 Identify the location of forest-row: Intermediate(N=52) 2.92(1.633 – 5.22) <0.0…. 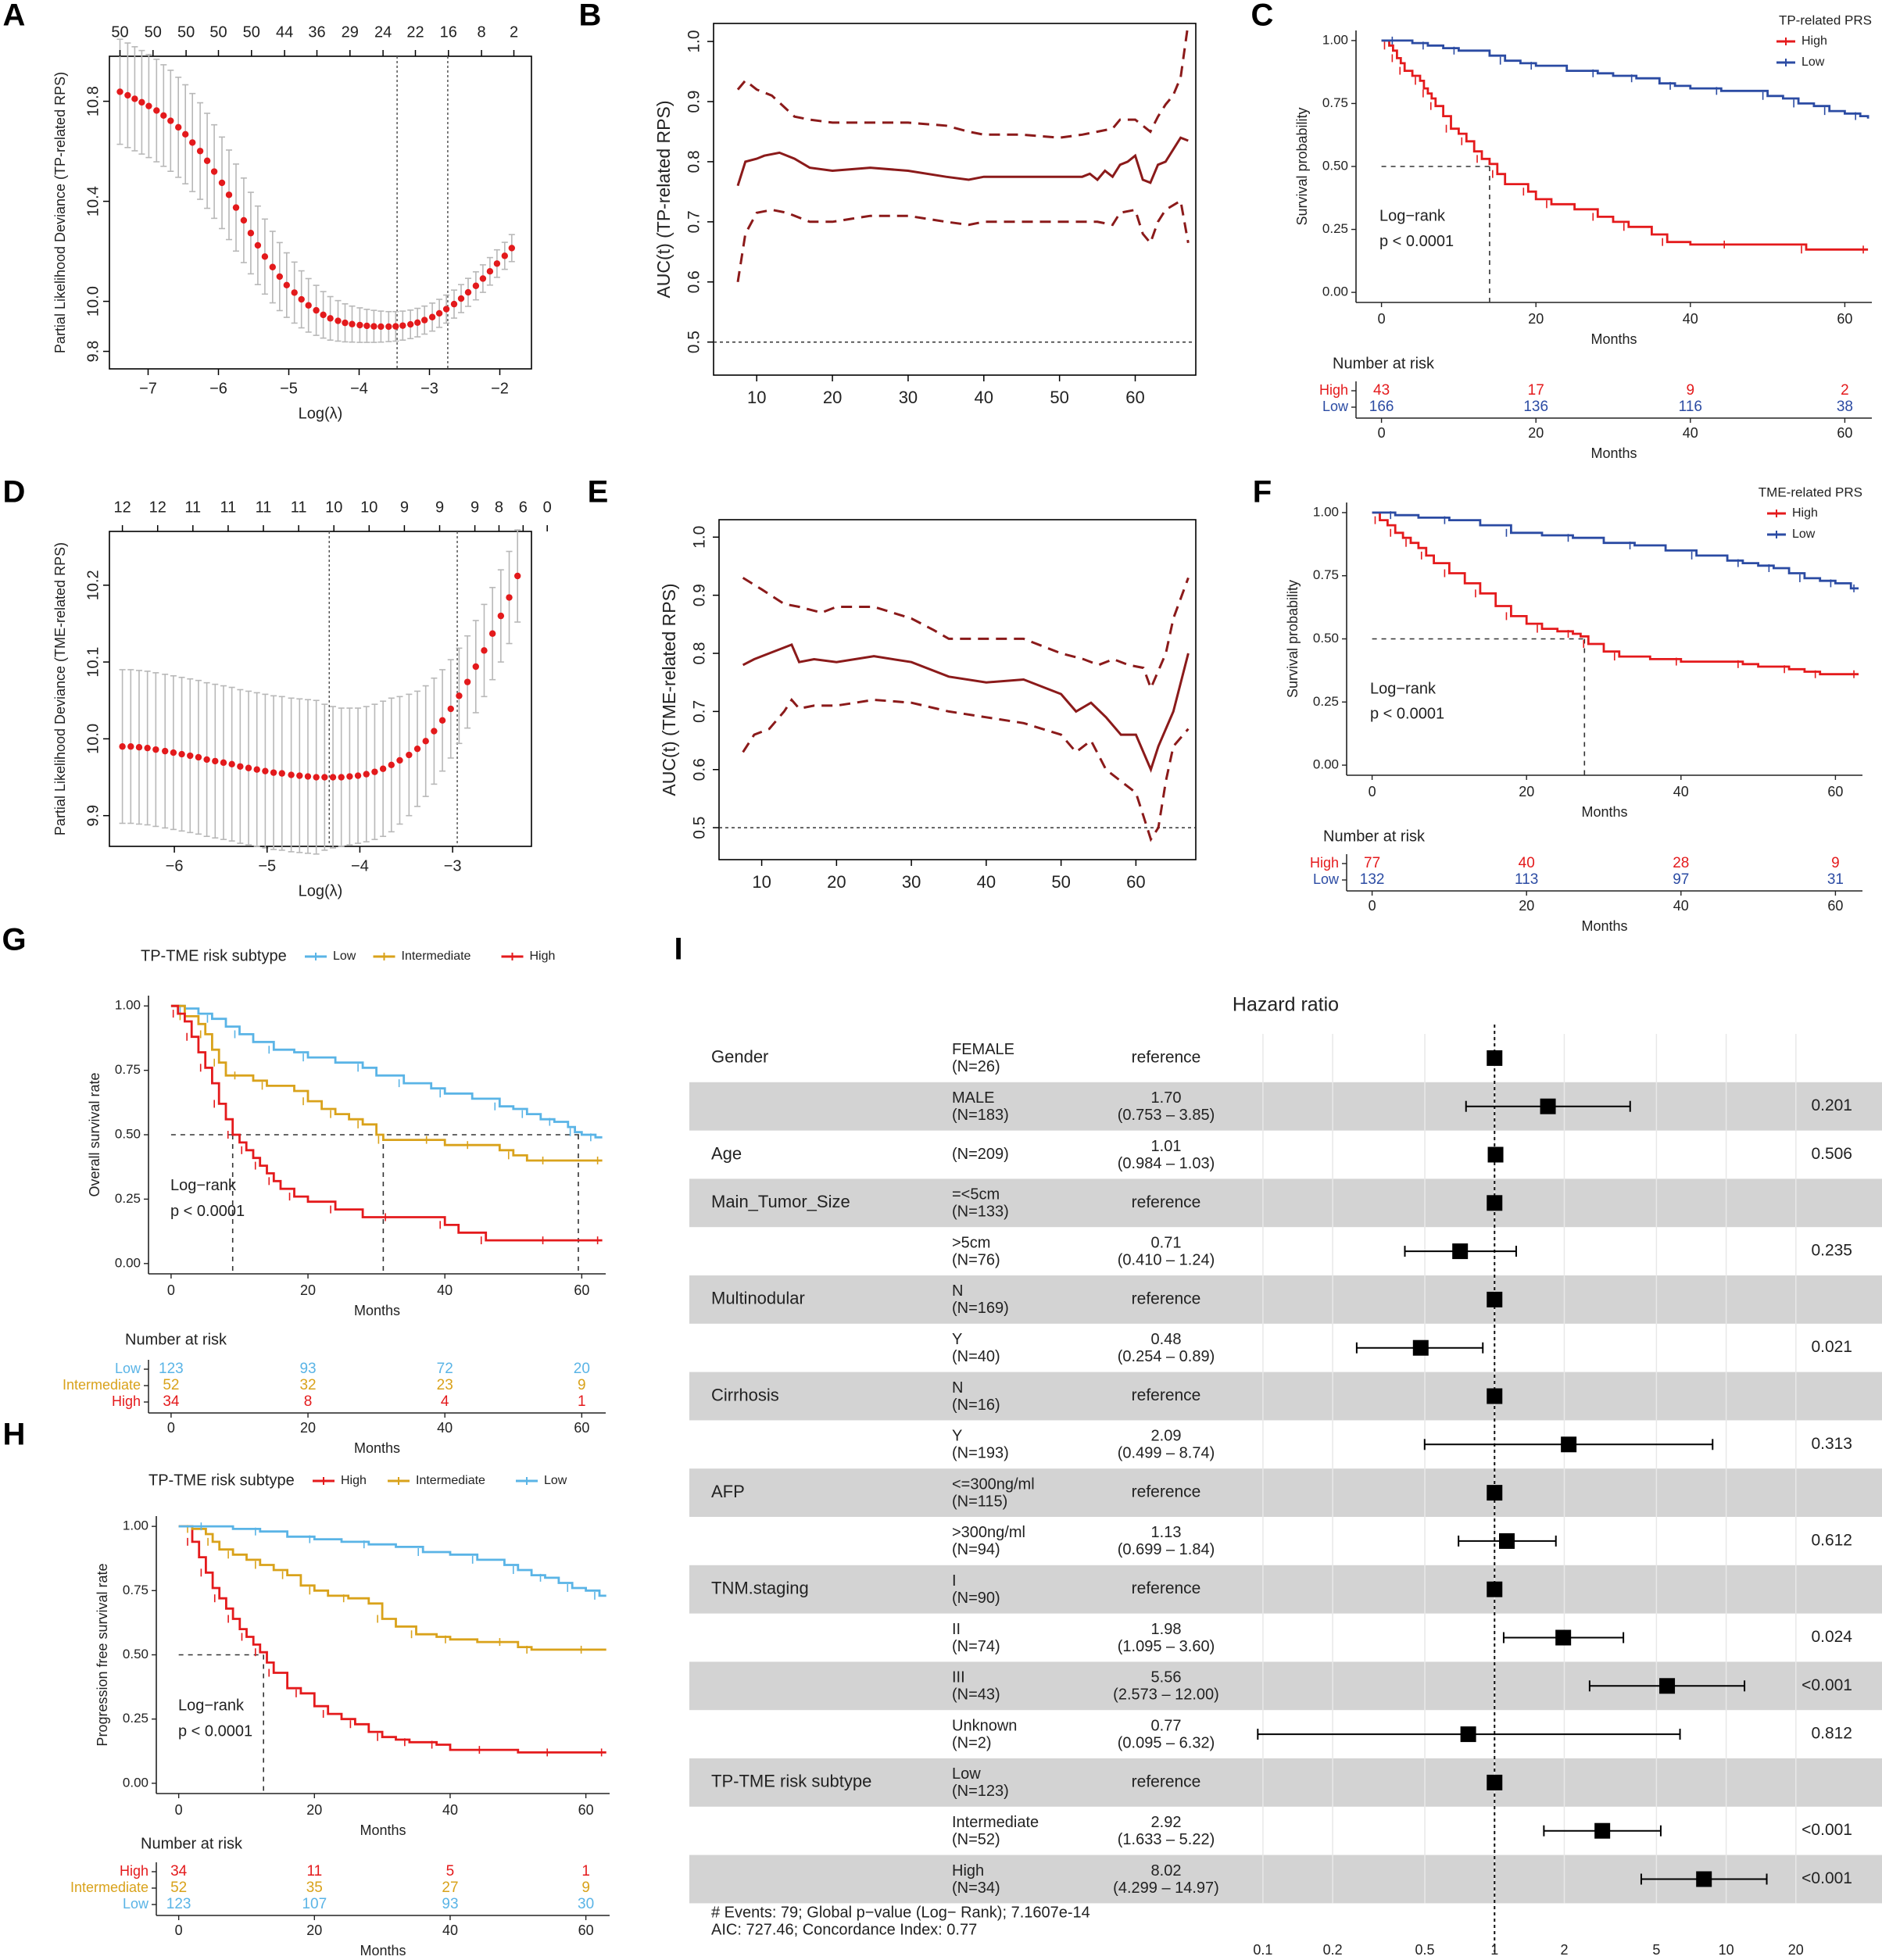
(1402, 1831).